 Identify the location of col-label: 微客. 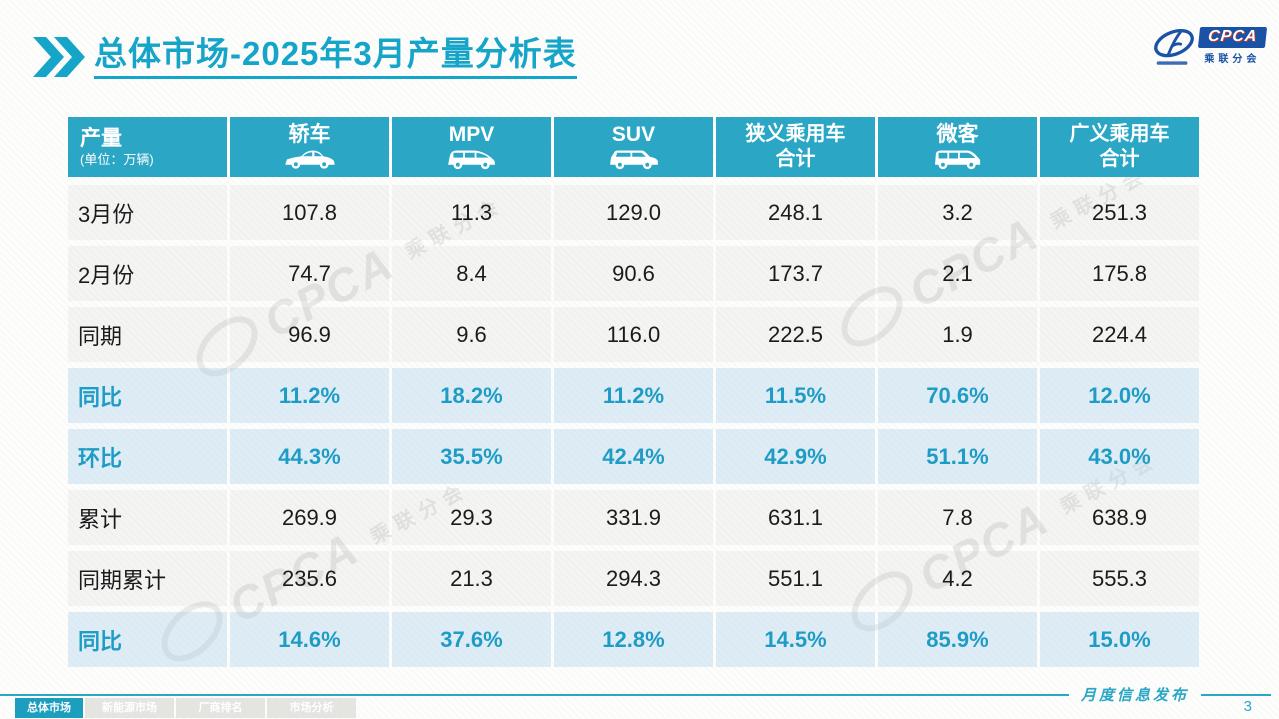
(957, 134).